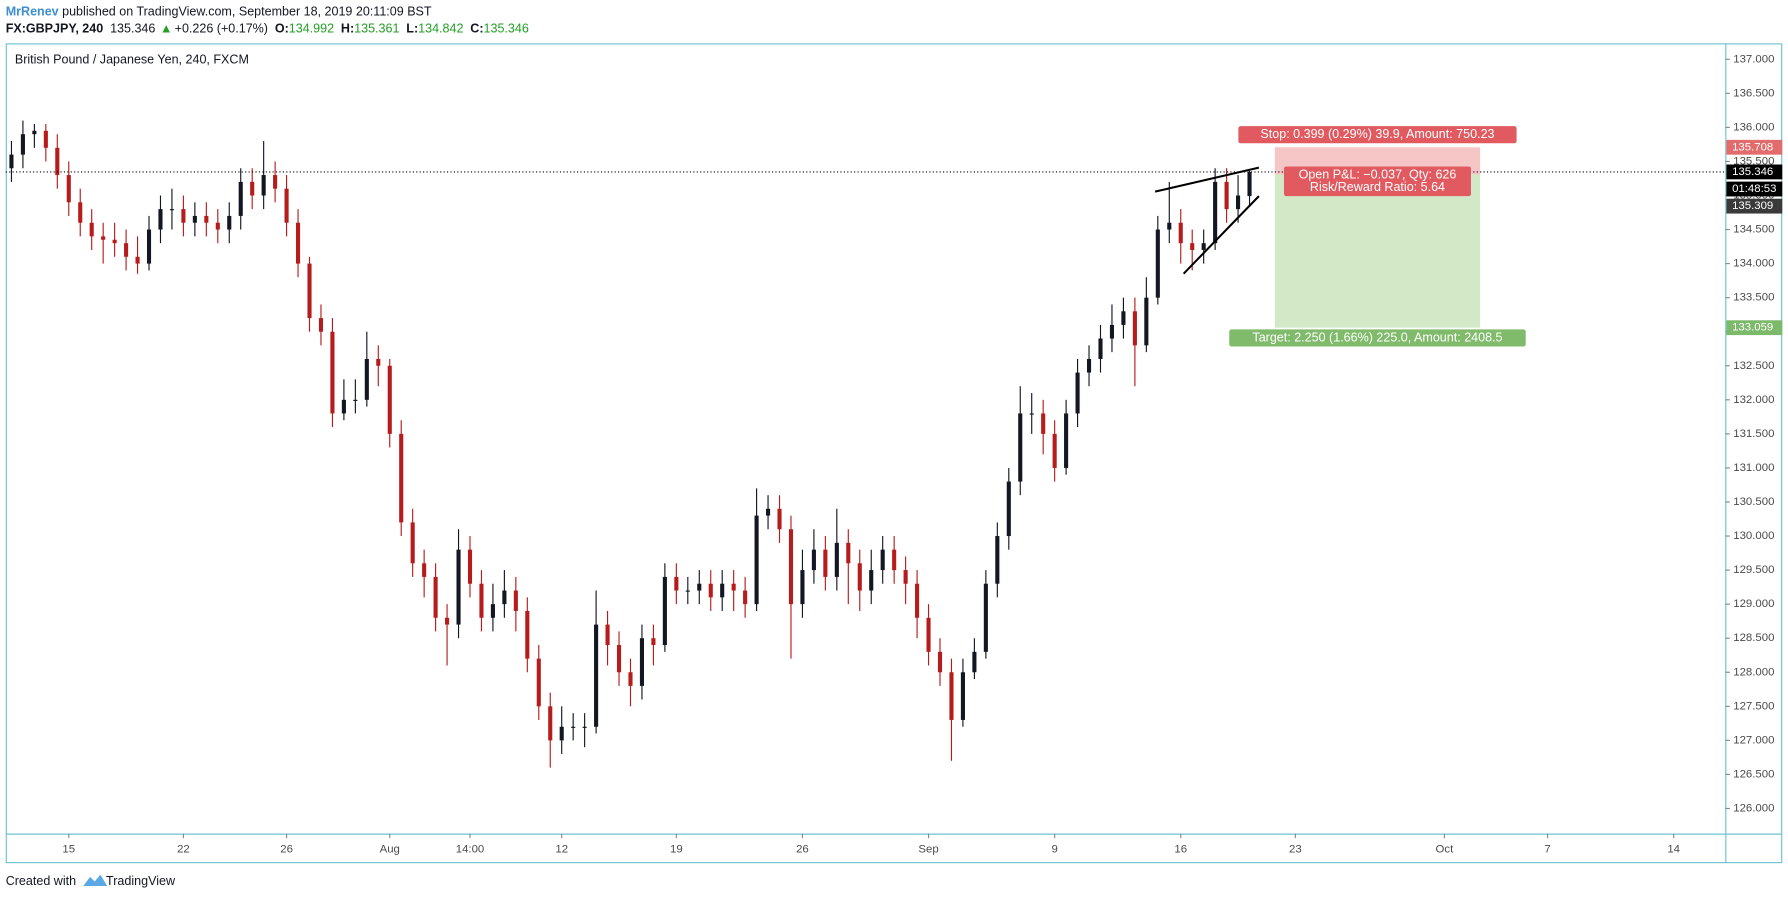 Image resolution: width=1788 pixels, height=899 pixels. What do you see at coordinates (1377, 338) in the screenshot?
I see `target-label-box` at bounding box center [1377, 338].